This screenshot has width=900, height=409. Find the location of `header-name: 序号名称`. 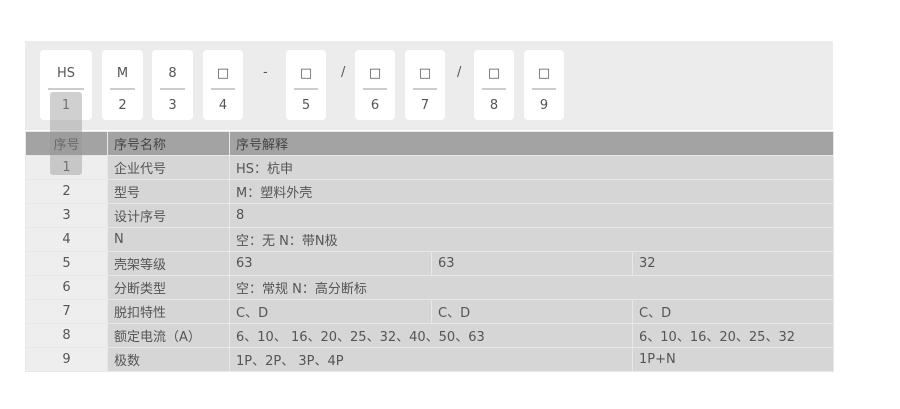

header-name: 序号名称 is located at coordinates (168, 143).